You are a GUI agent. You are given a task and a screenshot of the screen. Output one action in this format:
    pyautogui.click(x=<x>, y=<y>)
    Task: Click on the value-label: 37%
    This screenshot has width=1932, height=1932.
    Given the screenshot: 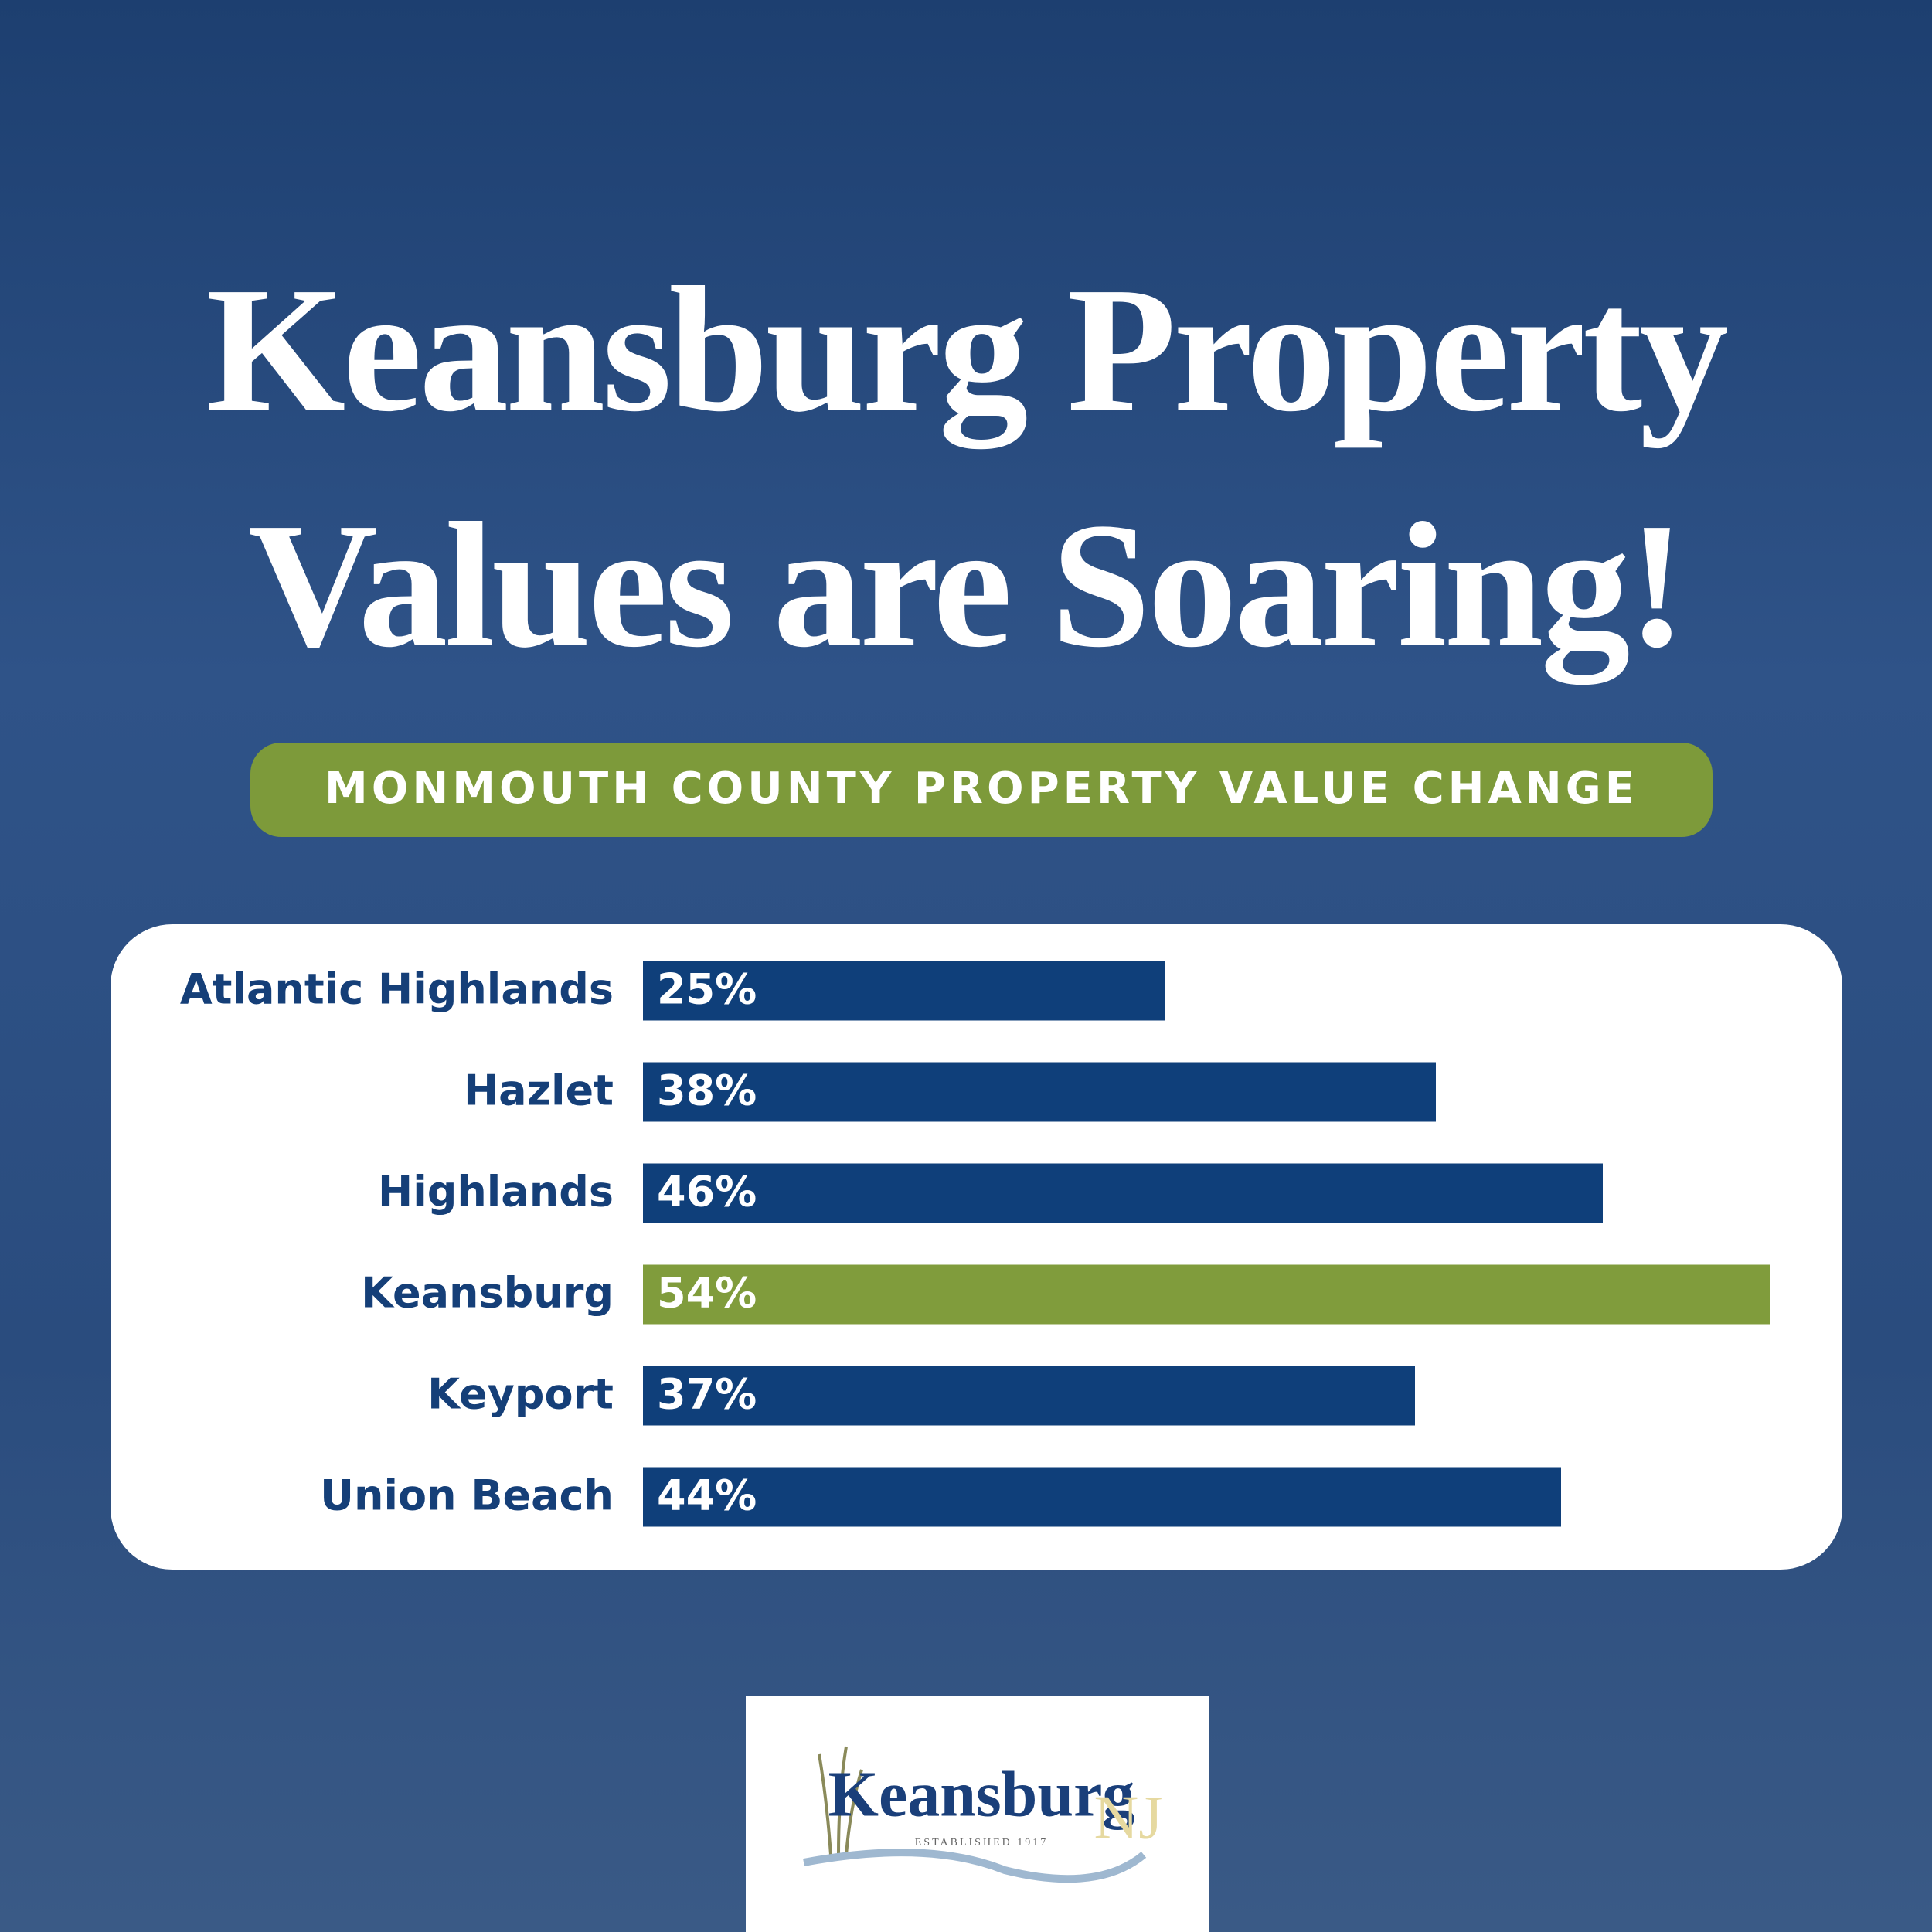 What is the action you would take?
    pyautogui.click(x=707, y=1395)
    